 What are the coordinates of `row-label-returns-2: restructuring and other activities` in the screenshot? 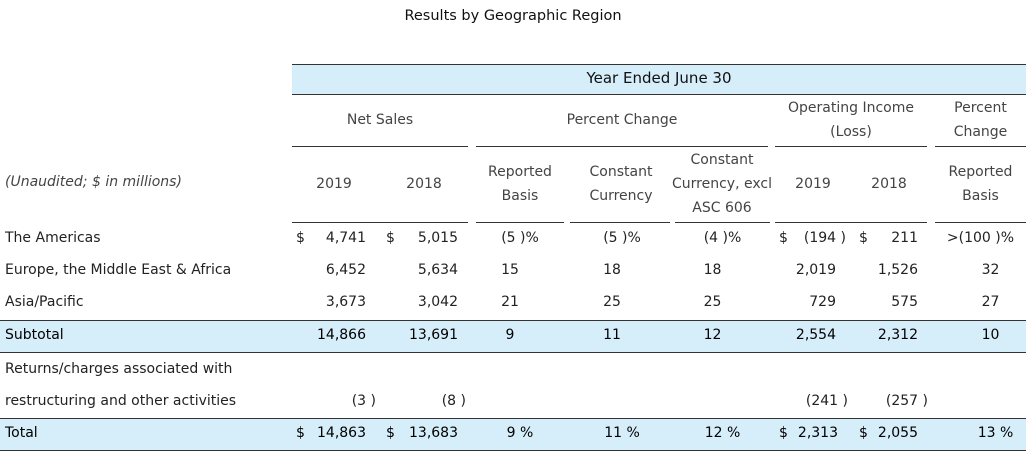 It's located at (121, 401).